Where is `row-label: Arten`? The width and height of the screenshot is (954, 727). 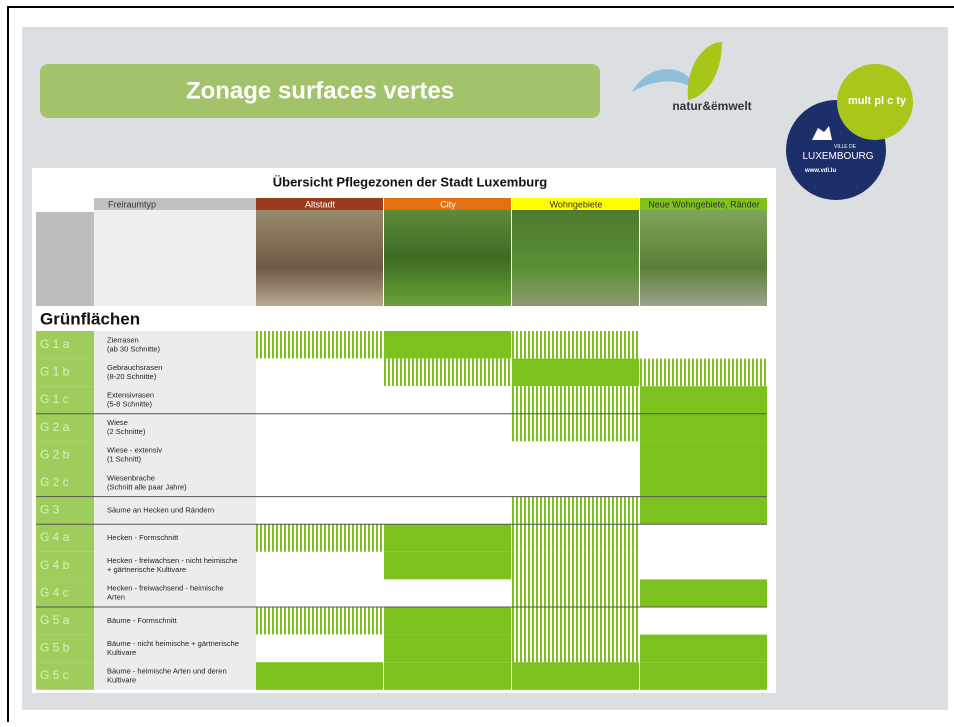 row-label: Arten is located at coordinates (116, 597).